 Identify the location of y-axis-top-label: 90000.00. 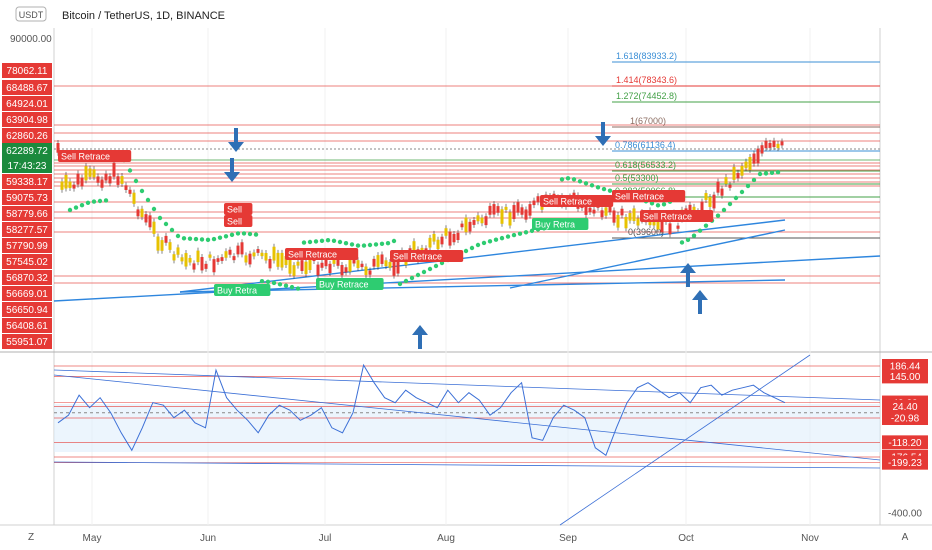
(31, 39).